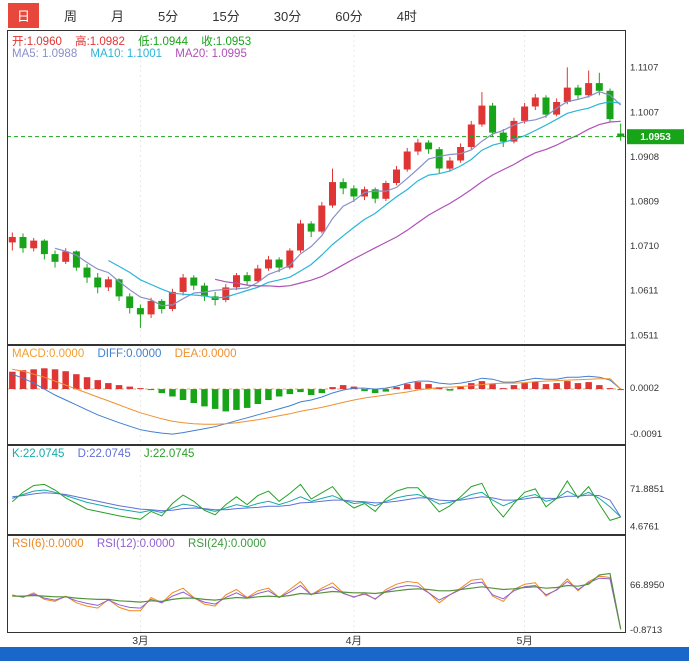 The image size is (689, 661). I want to click on ma5-value: MA5: 1.0988, so click(45, 54).